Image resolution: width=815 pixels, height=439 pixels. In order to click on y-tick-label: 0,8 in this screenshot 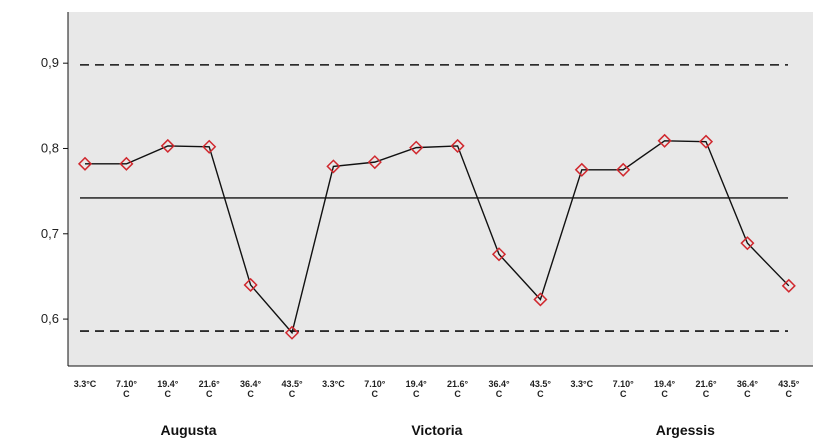, I will do `click(50, 147)`.